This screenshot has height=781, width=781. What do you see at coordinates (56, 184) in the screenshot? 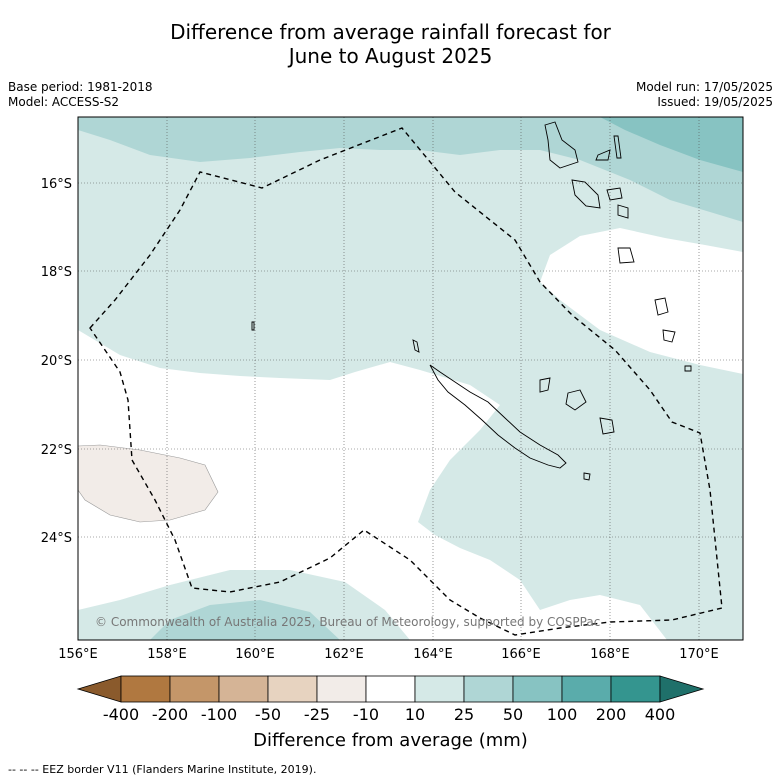
I see `lat-tick-label: 16°S` at bounding box center [56, 184].